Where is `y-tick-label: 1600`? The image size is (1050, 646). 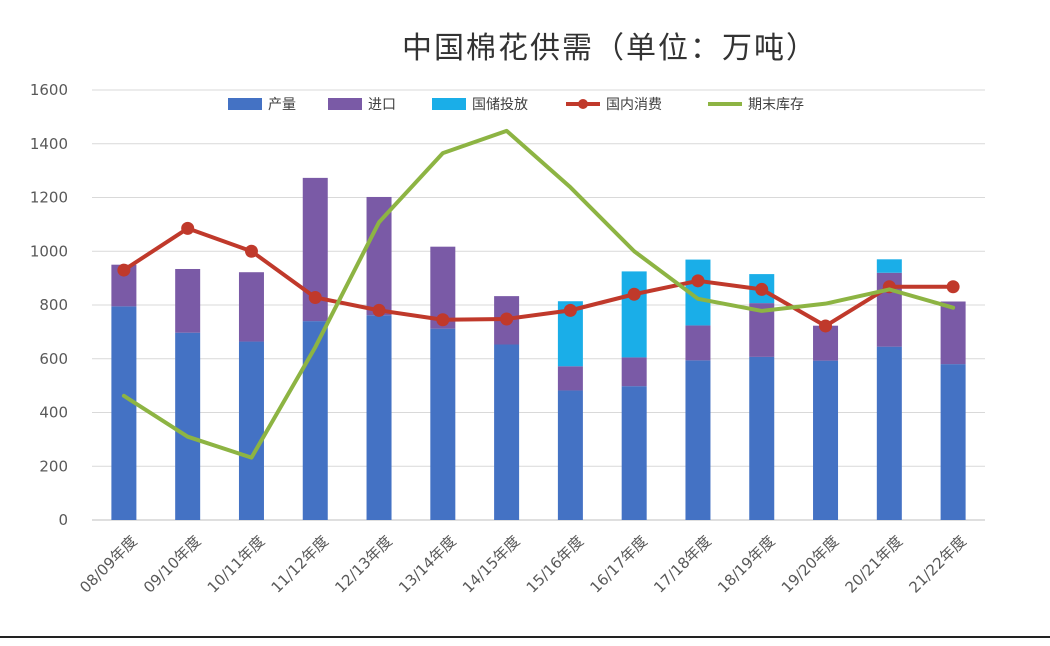
y-tick-label: 1600 is located at coordinates (49, 90).